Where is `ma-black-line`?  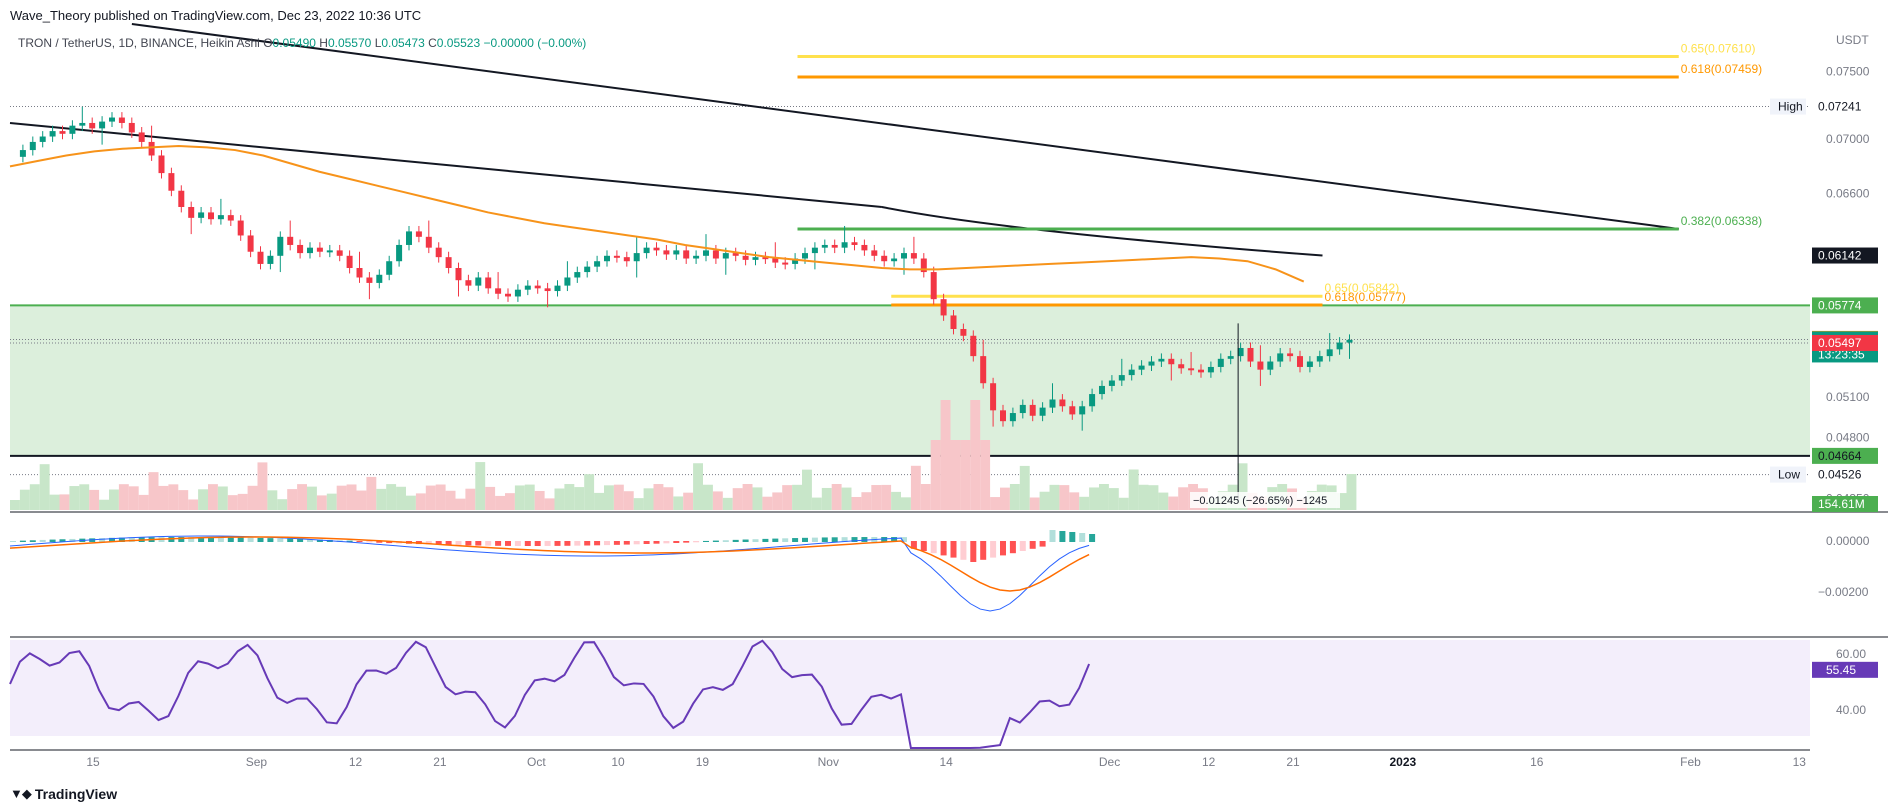 ma-black-line is located at coordinates (445, 164).